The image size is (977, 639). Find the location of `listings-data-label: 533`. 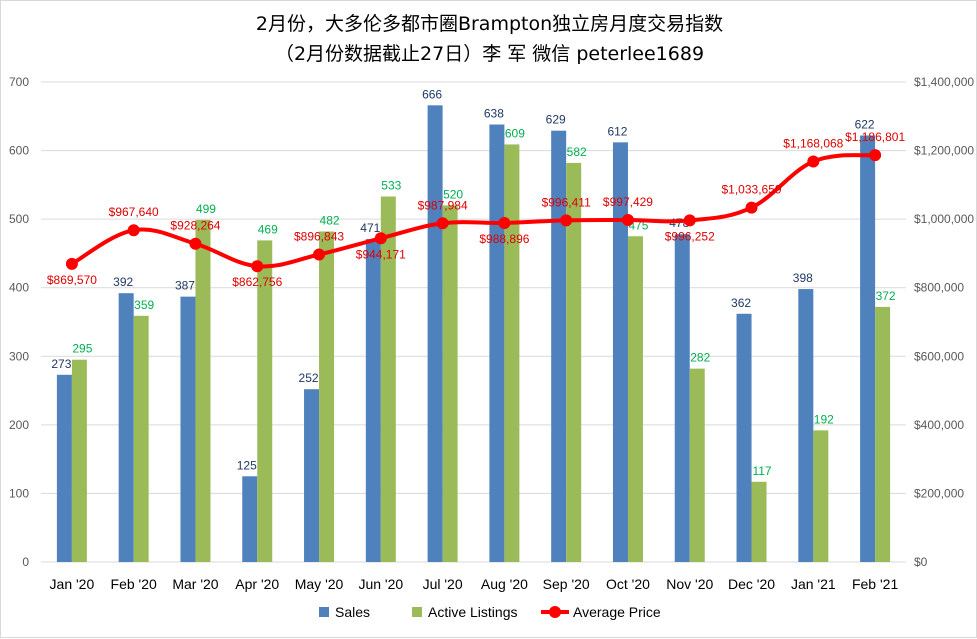

listings-data-label: 533 is located at coordinates (391, 186).